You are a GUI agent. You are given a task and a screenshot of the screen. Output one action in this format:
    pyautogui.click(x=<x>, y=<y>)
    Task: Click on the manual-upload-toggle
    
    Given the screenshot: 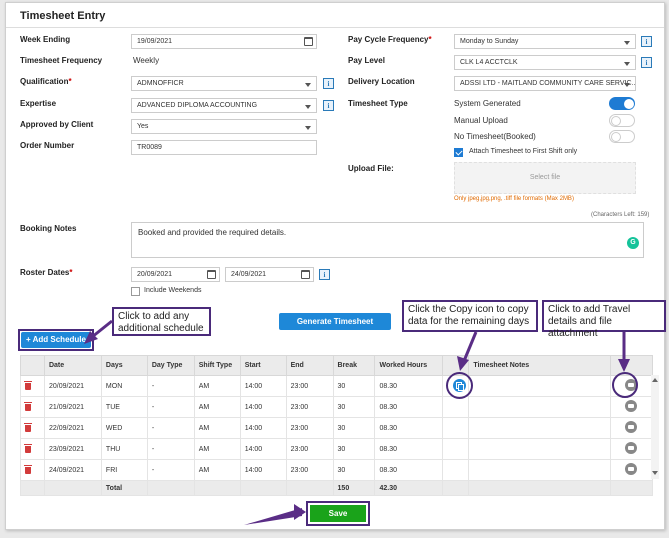 What is the action you would take?
    pyautogui.click(x=622, y=120)
    